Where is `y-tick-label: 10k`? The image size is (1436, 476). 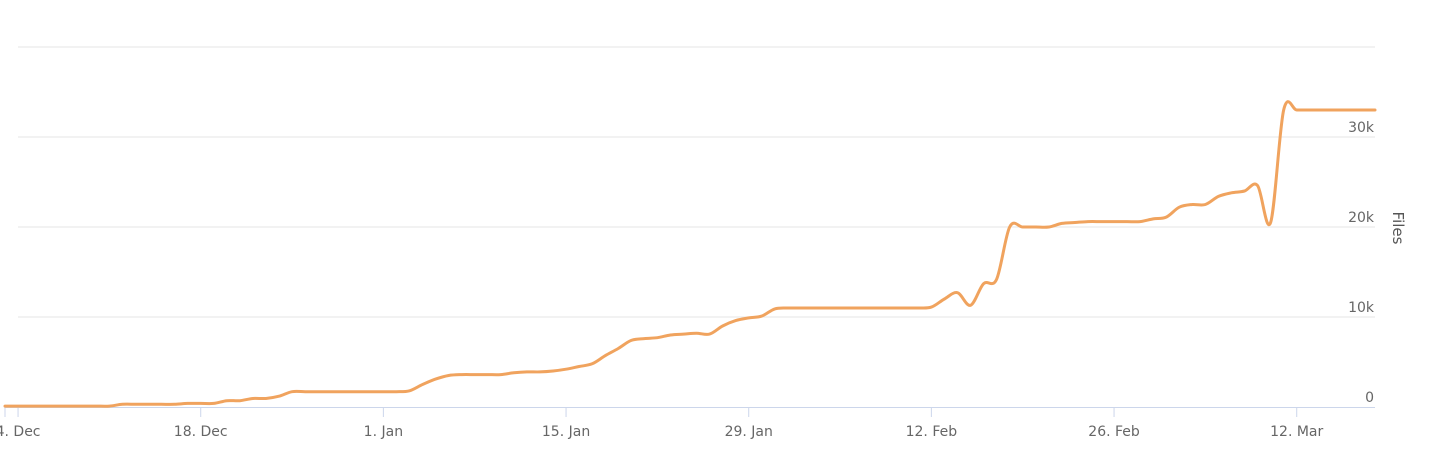
y-tick-label: 10k is located at coordinates (1361, 308).